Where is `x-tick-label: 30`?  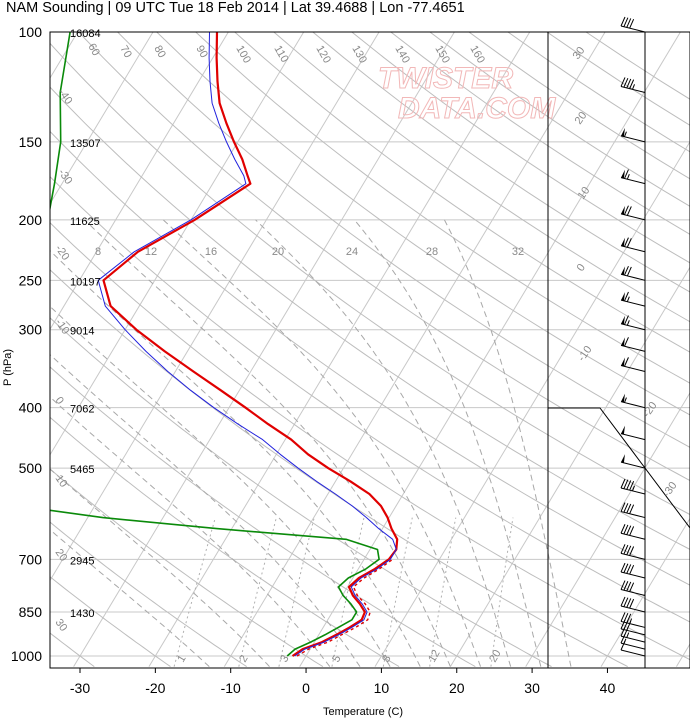 x-tick-label: 30 is located at coordinates (532, 688).